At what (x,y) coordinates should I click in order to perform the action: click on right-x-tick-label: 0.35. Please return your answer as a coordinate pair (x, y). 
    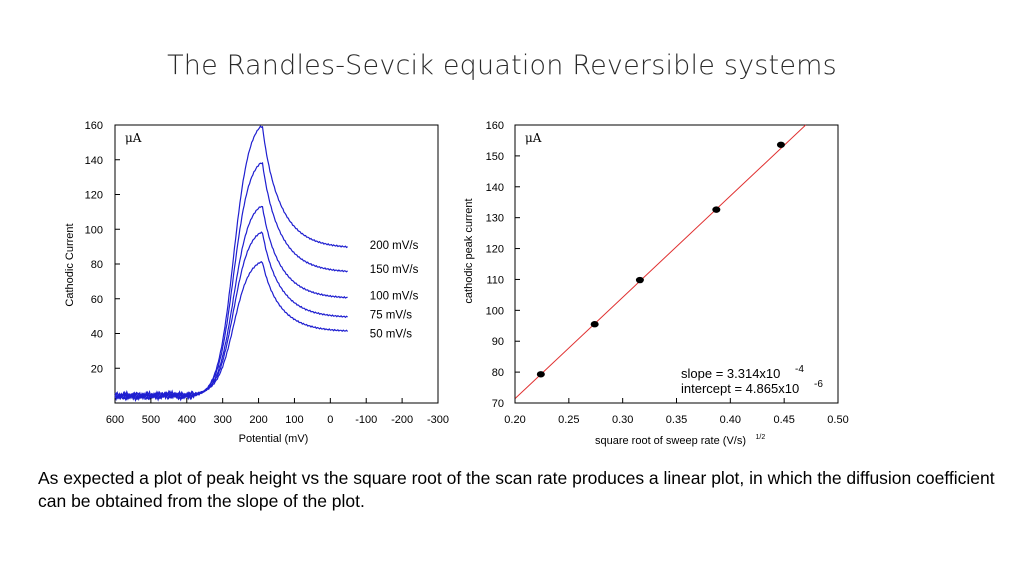
    Looking at the image, I should click on (676, 420).